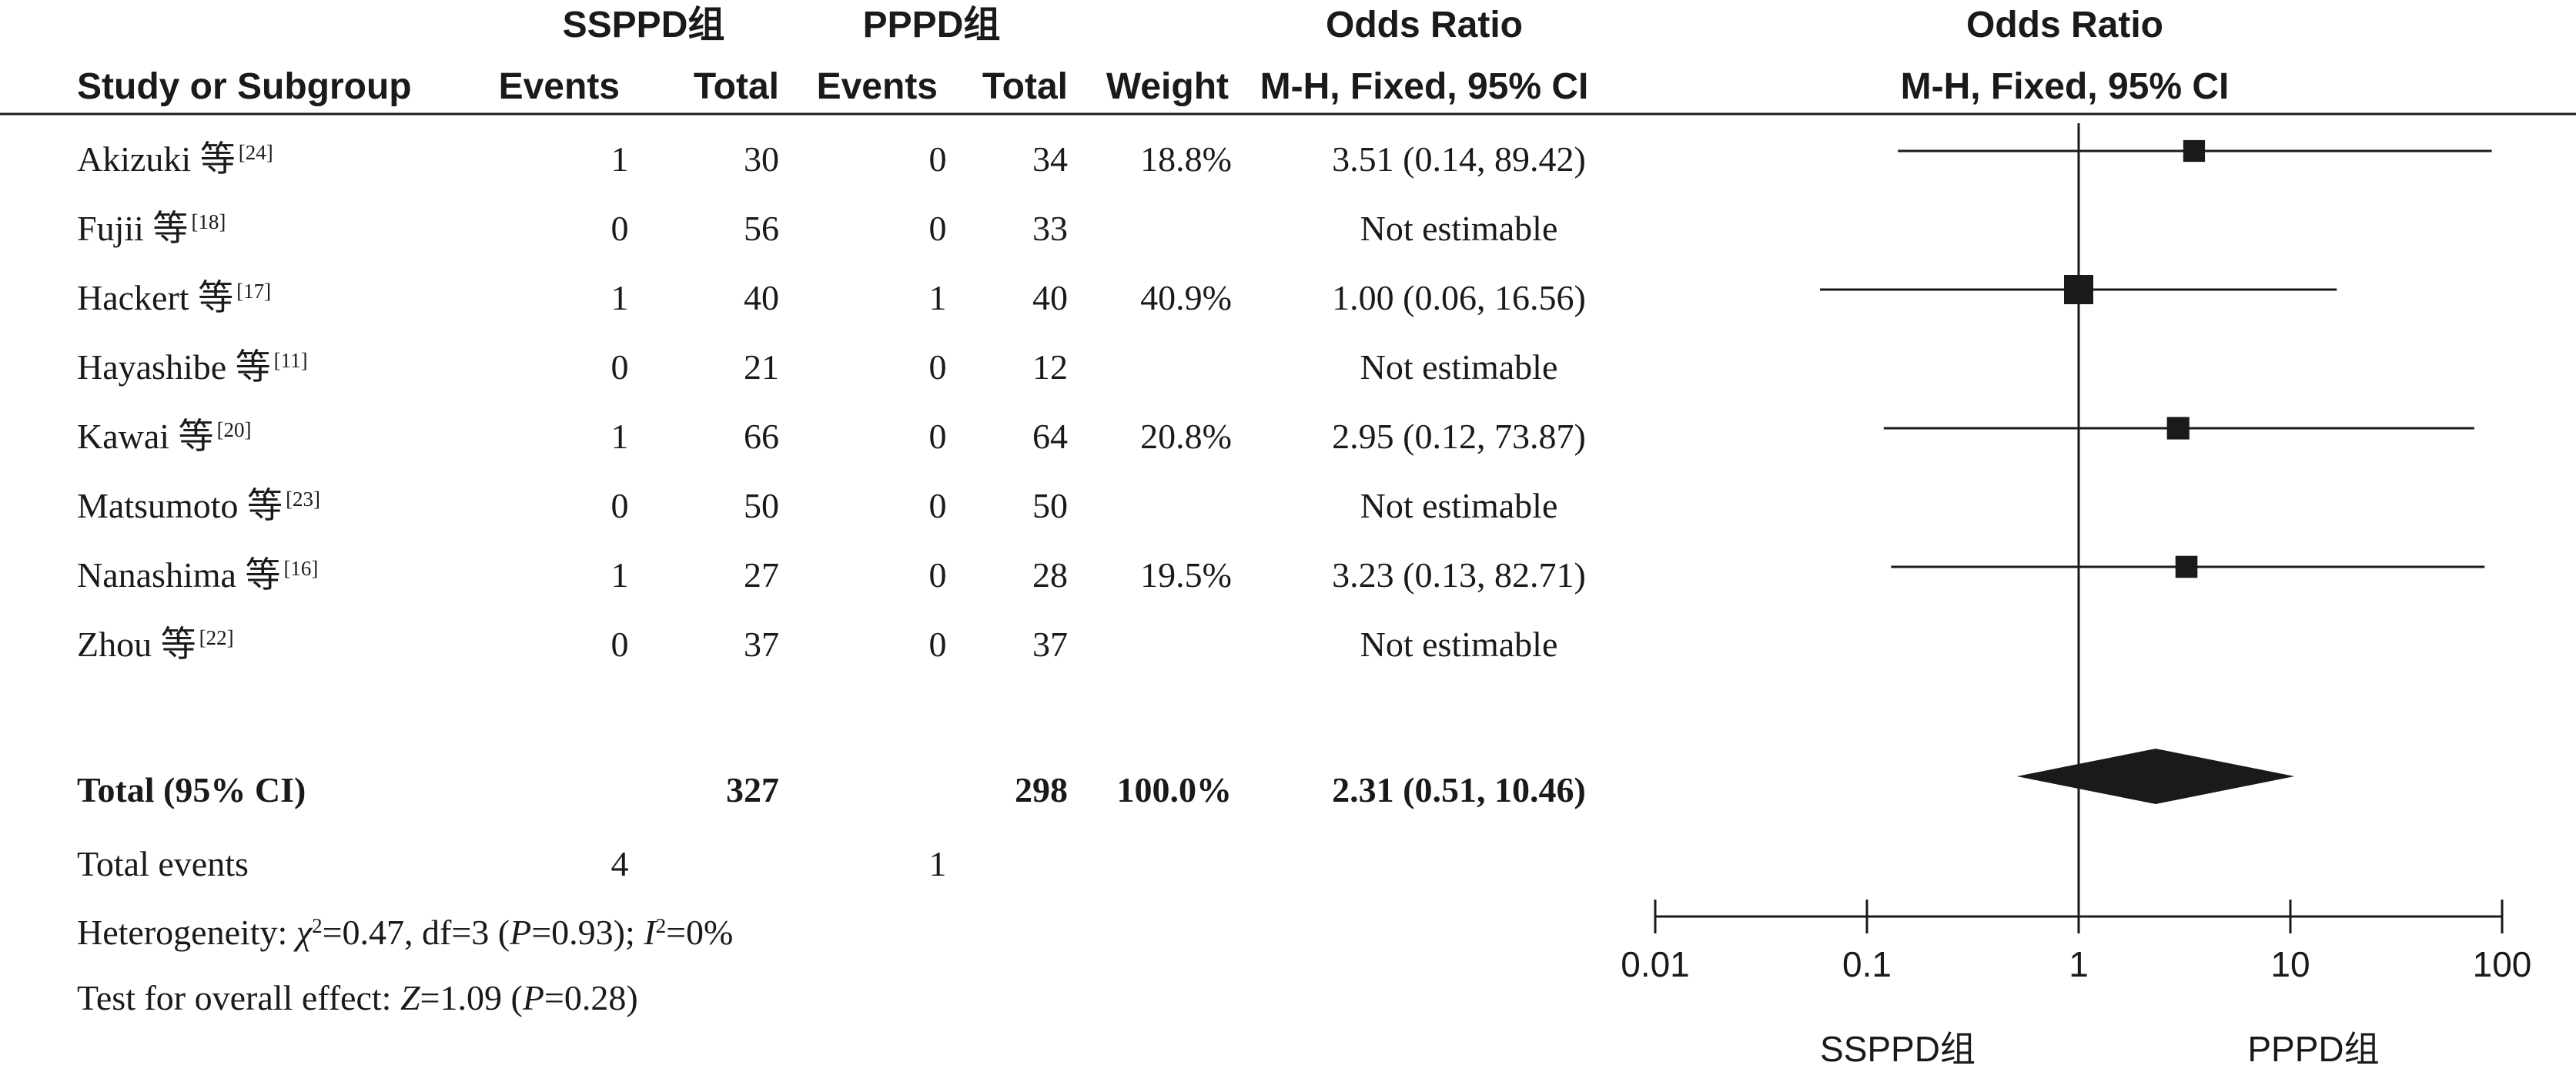  Describe the element at coordinates (620, 863) in the screenshot. I see `total-events-e1: 4` at that location.